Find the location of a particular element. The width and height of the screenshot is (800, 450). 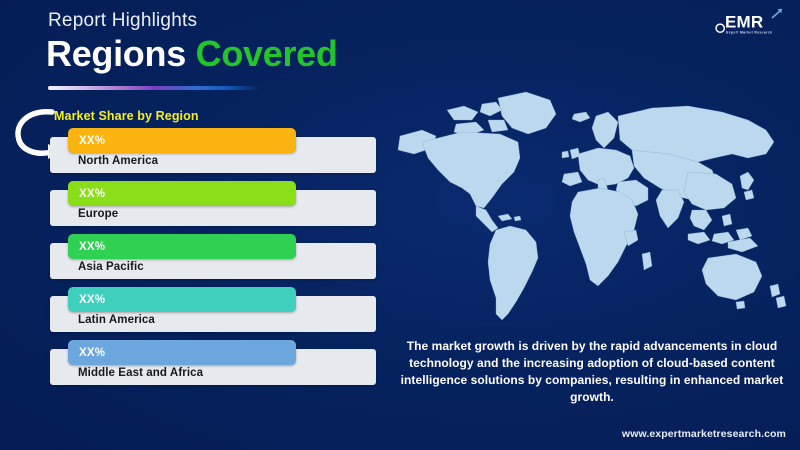

region-row: XX% Latin America is located at coordinates (213, 309).